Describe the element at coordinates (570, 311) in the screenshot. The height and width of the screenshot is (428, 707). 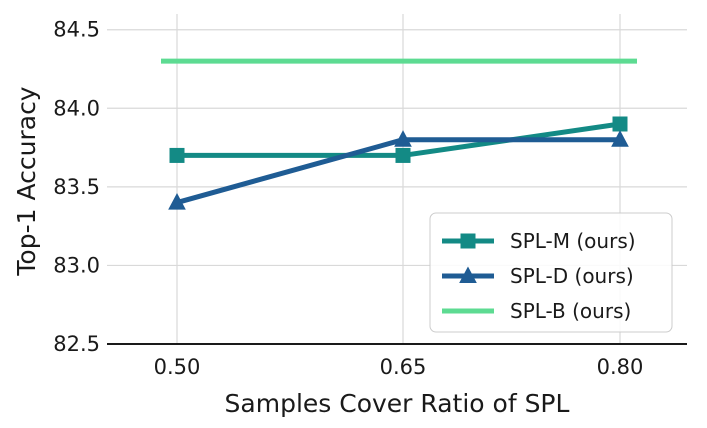
I see `legend-label: SPL-B (ours)` at that location.